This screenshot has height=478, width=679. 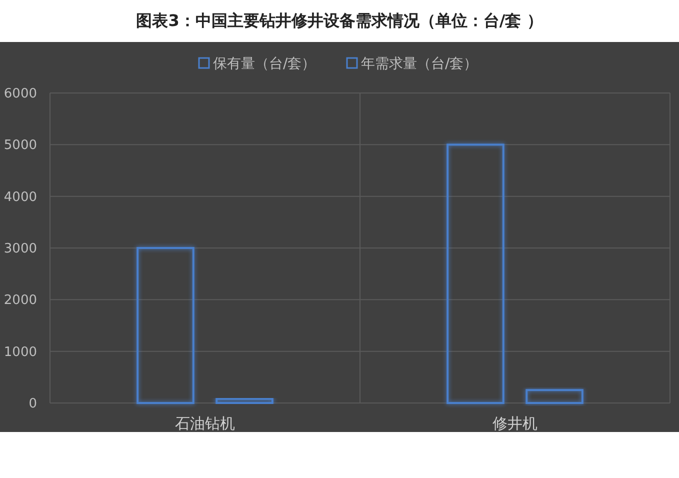 What do you see at coordinates (205, 423) in the screenshot?
I see `x-tick-label: 石油钻机` at bounding box center [205, 423].